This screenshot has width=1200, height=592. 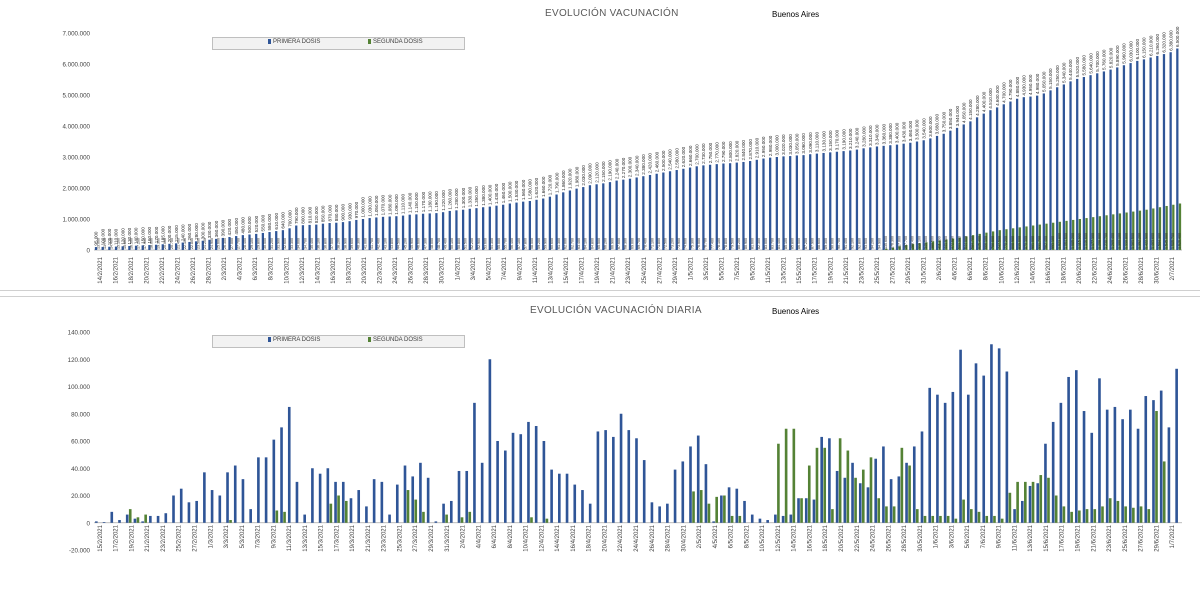 I want to click on data-label-segunda: 92.800, so click(x=859, y=243).